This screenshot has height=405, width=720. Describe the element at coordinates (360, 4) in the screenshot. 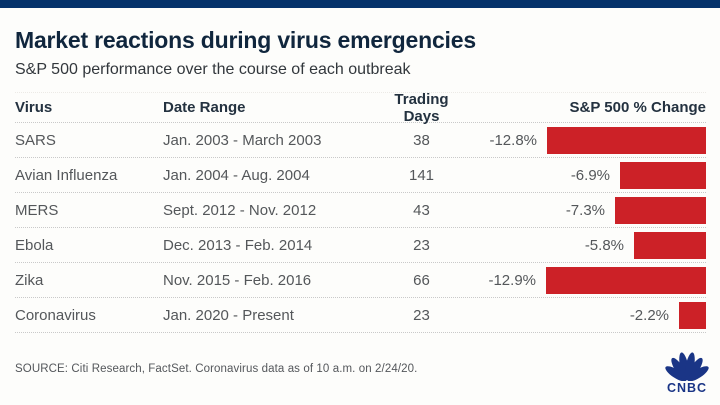

I see `top-accent-bar` at that location.